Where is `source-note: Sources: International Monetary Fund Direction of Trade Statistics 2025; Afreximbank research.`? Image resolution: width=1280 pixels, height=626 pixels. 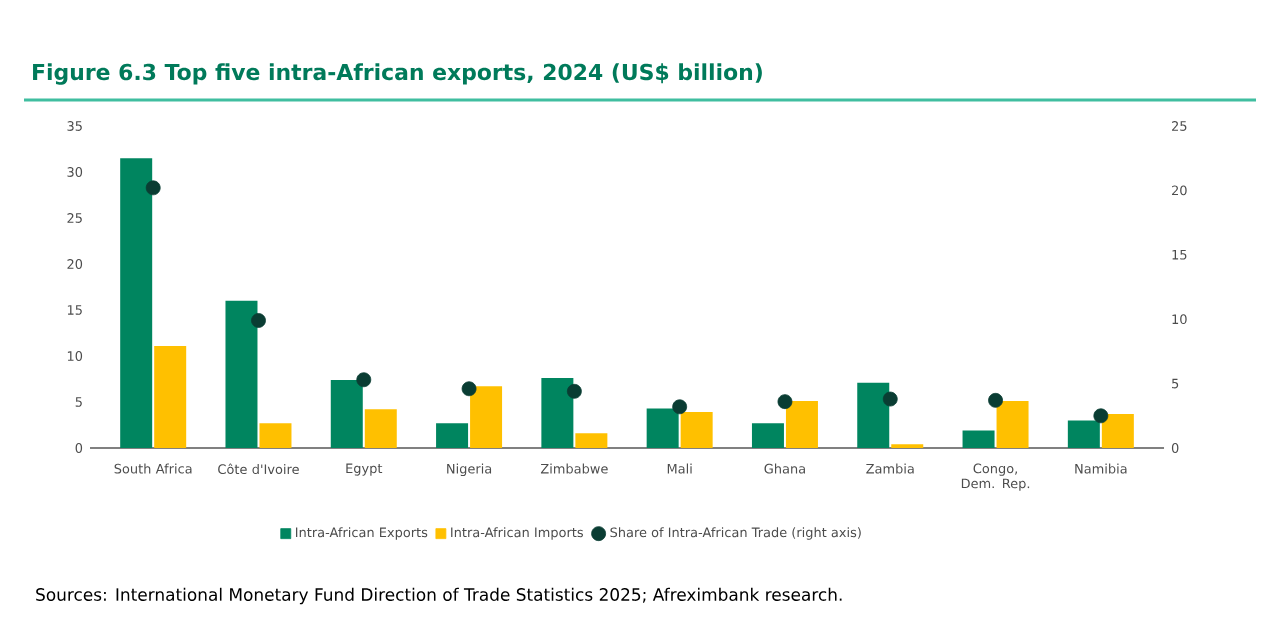
source-note: Sources: International Monetary Fund Direction of Trade Statistics 2025; Afreximbank research. is located at coordinates (439, 596).